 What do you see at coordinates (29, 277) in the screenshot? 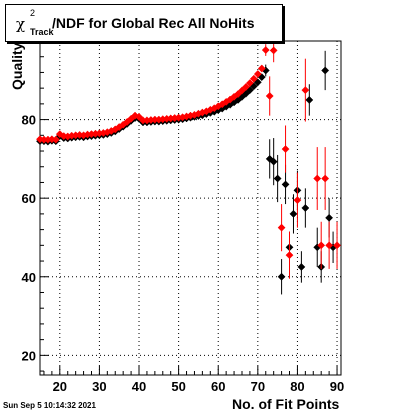
I see `y-tick-label: 40` at bounding box center [29, 277].